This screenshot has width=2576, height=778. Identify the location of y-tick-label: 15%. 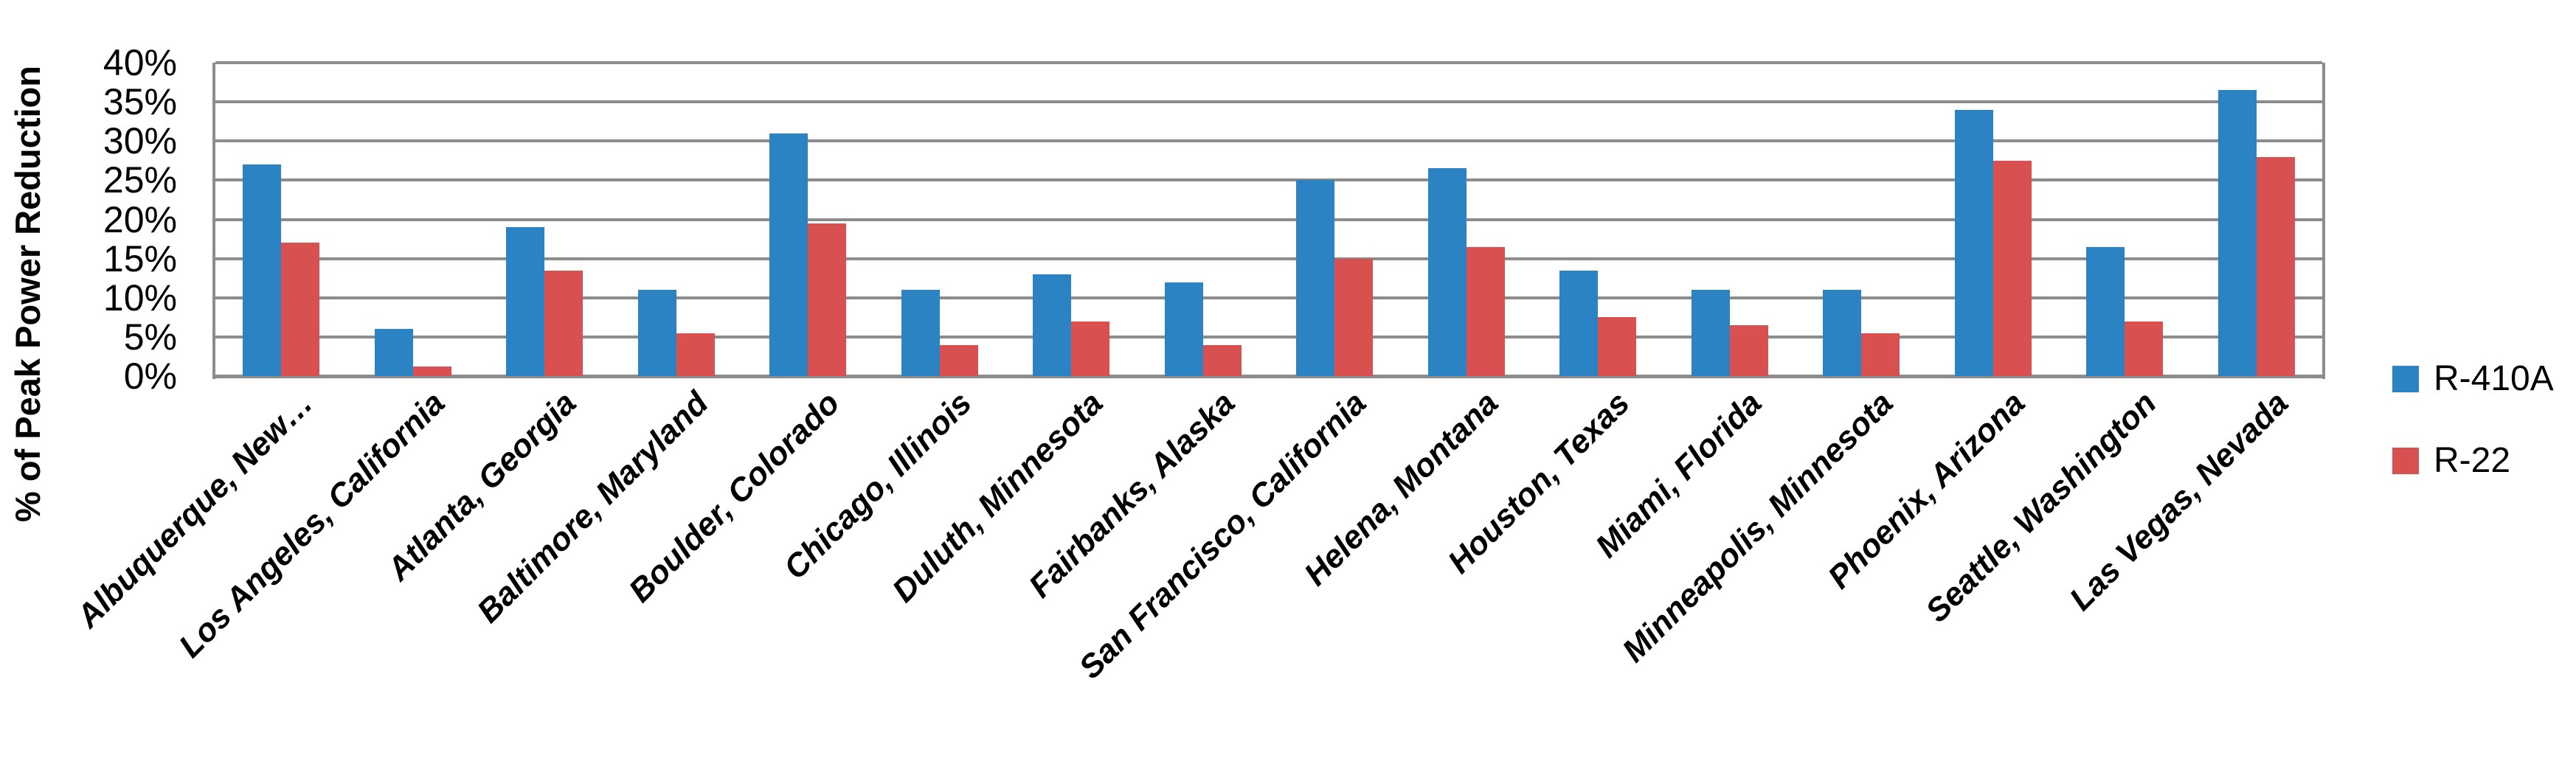
(140, 258).